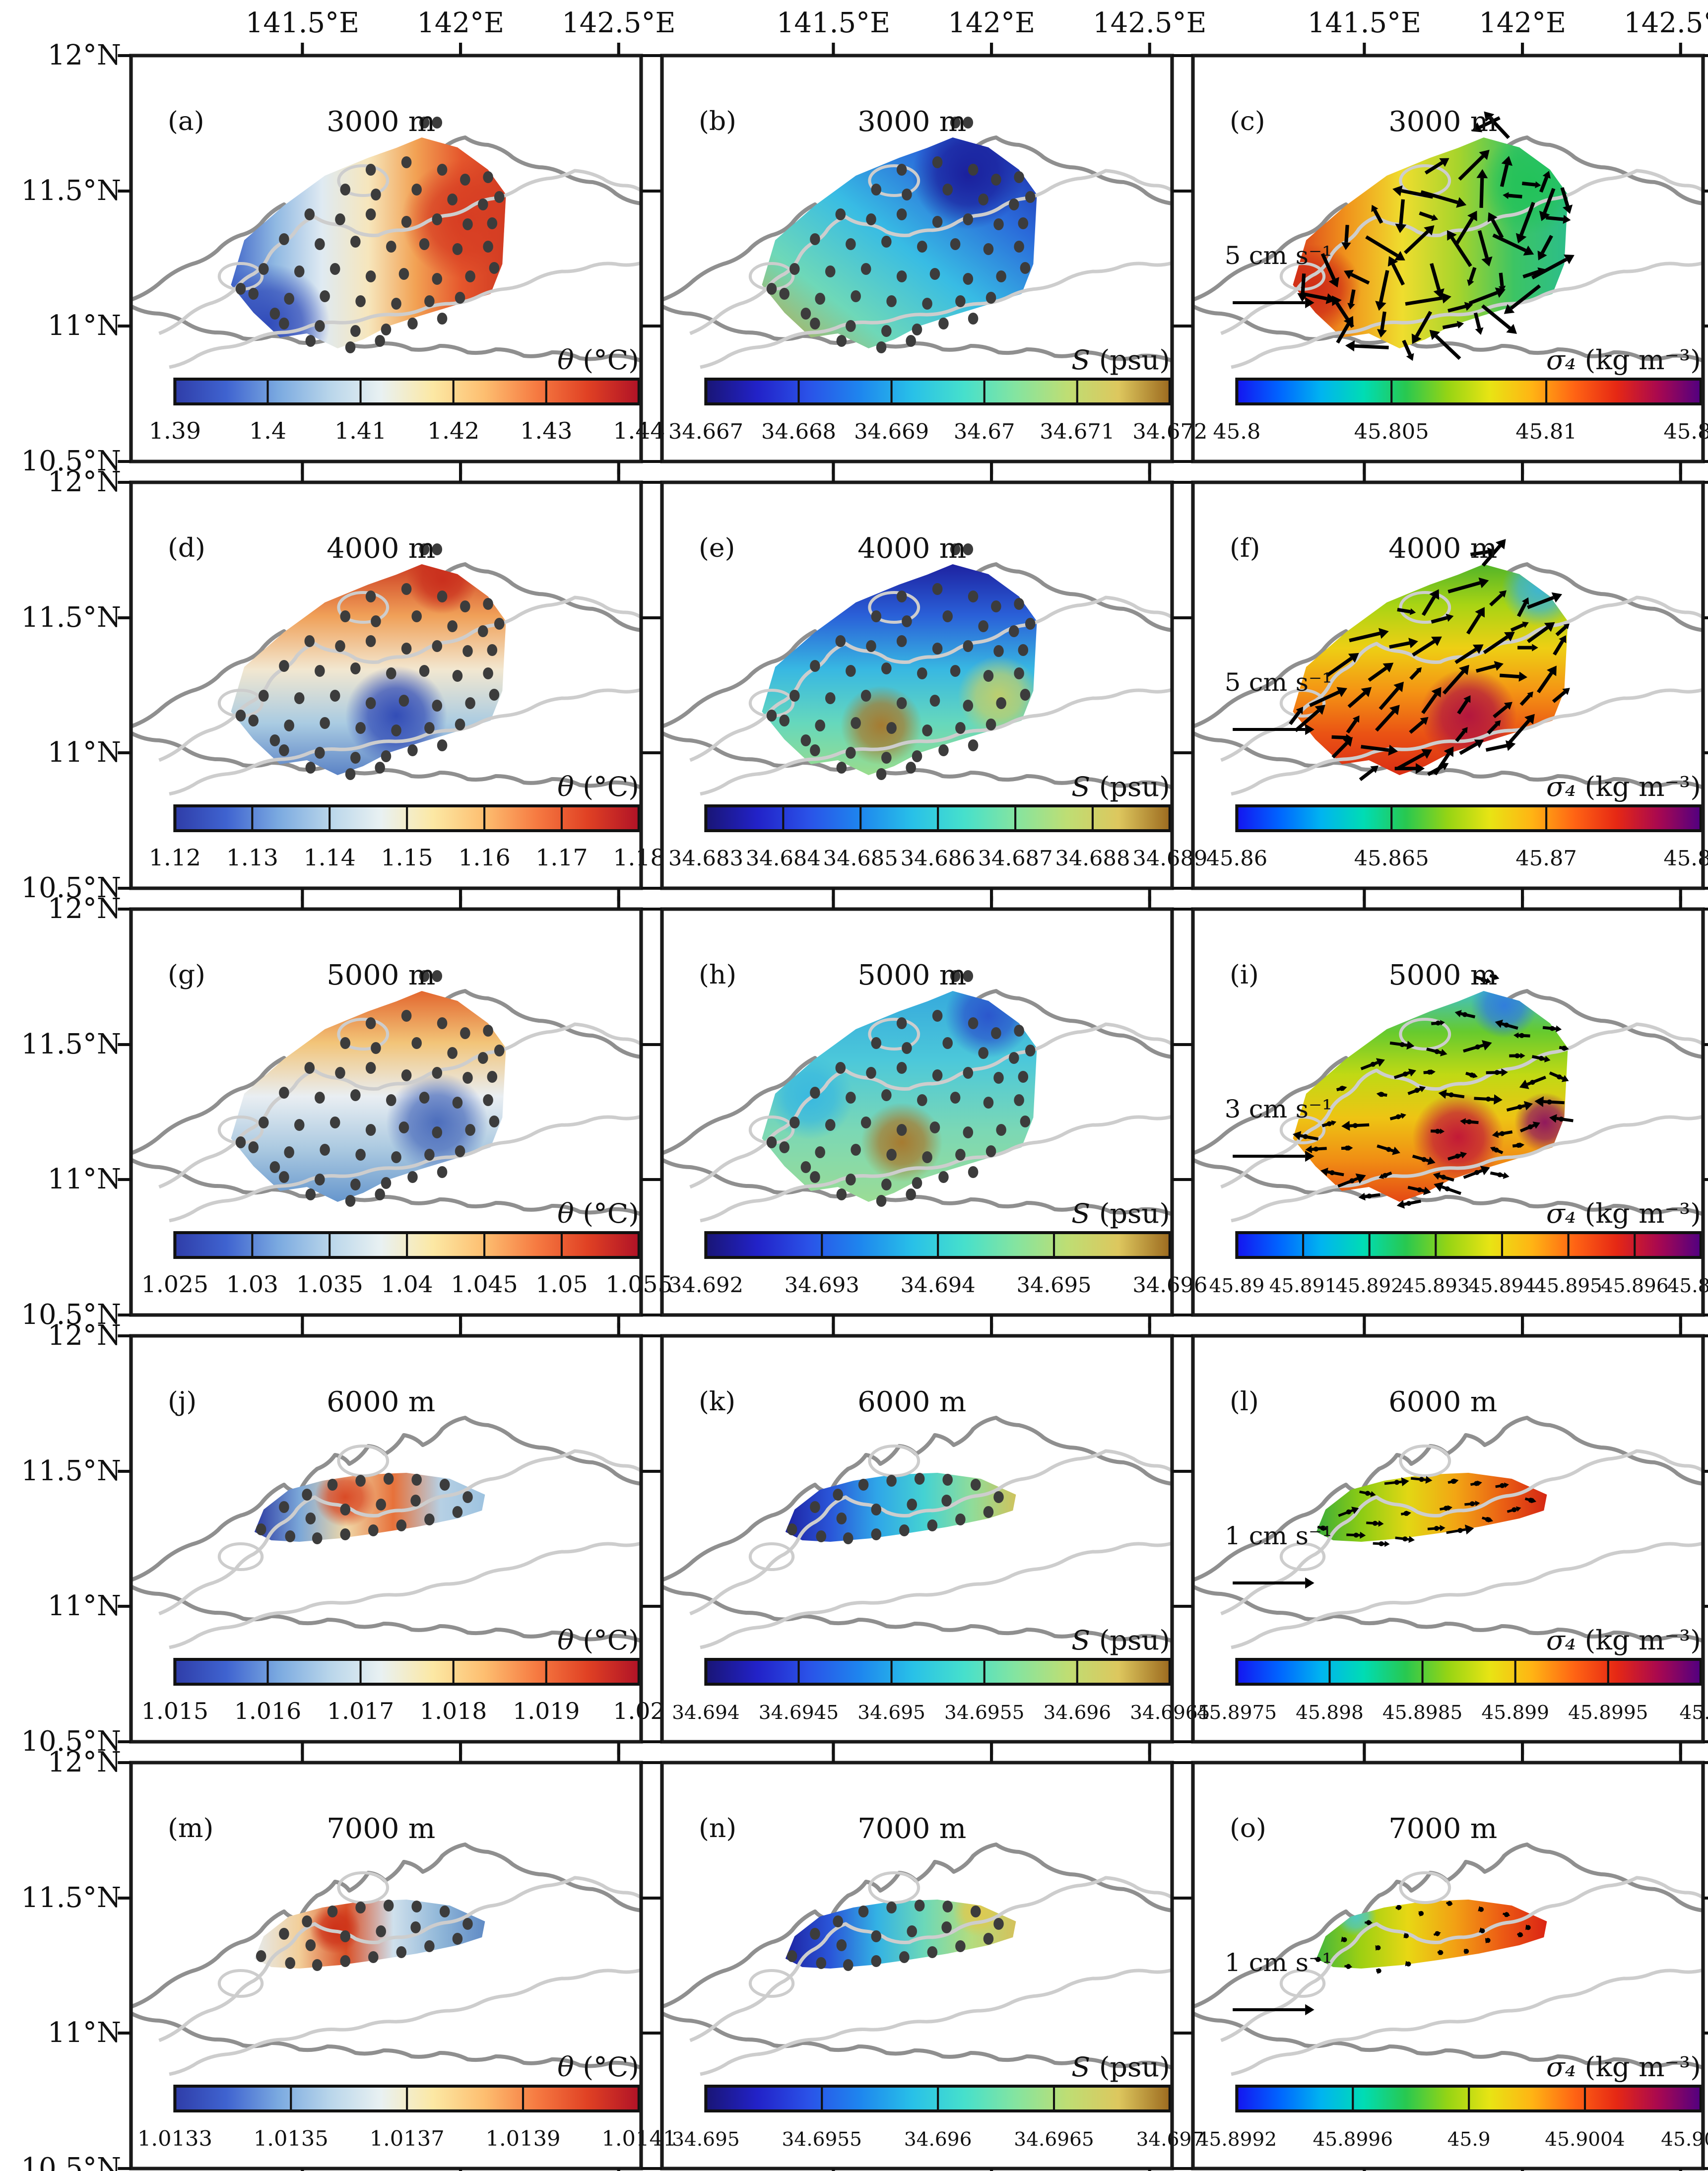  Describe the element at coordinates (386, 258) in the screenshot. I see `panel-frame` at that location.